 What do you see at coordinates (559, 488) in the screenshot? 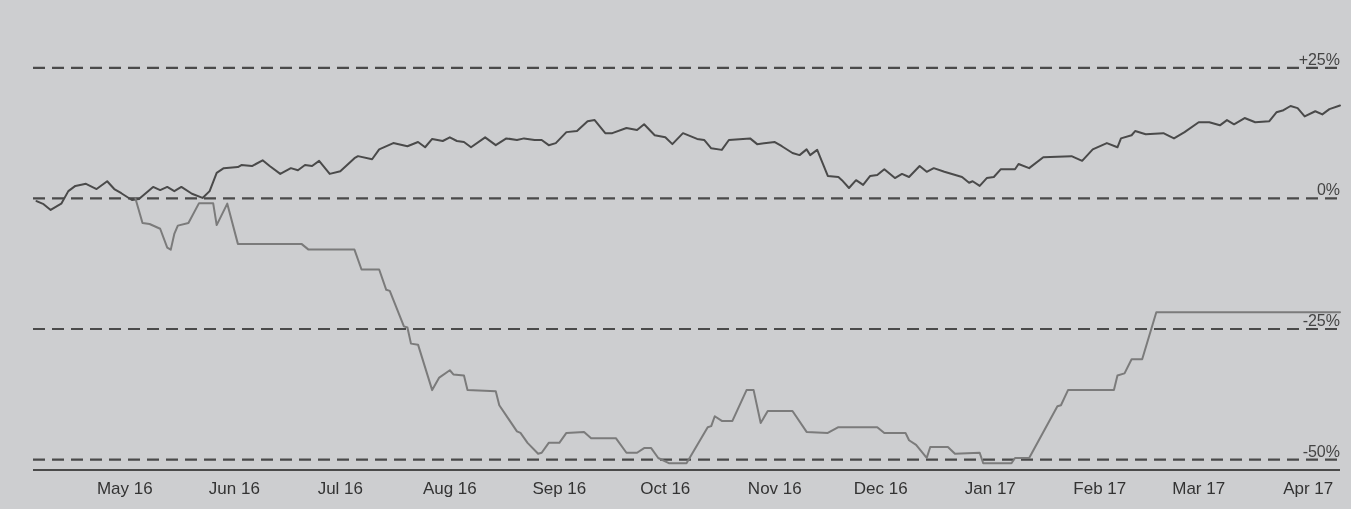
I see `x-tick-label: Sep 16` at bounding box center [559, 488].